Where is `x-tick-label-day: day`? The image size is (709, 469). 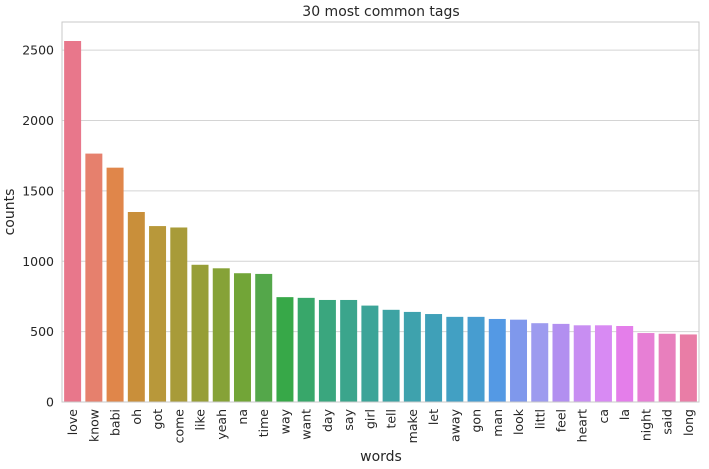 x-tick-label-day: day is located at coordinates (327, 420).